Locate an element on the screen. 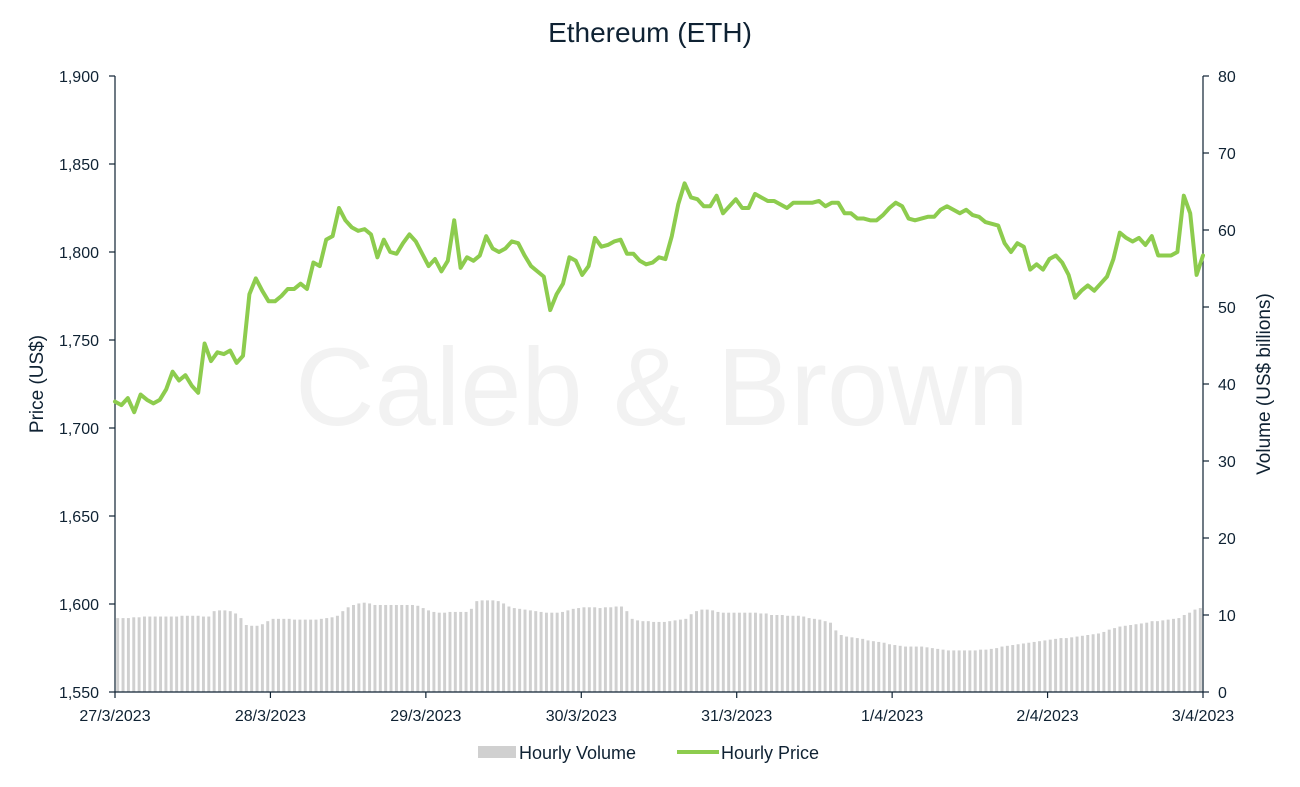 The width and height of the screenshot is (1300, 787). right-tick-label: 60 is located at coordinates (1227, 231).